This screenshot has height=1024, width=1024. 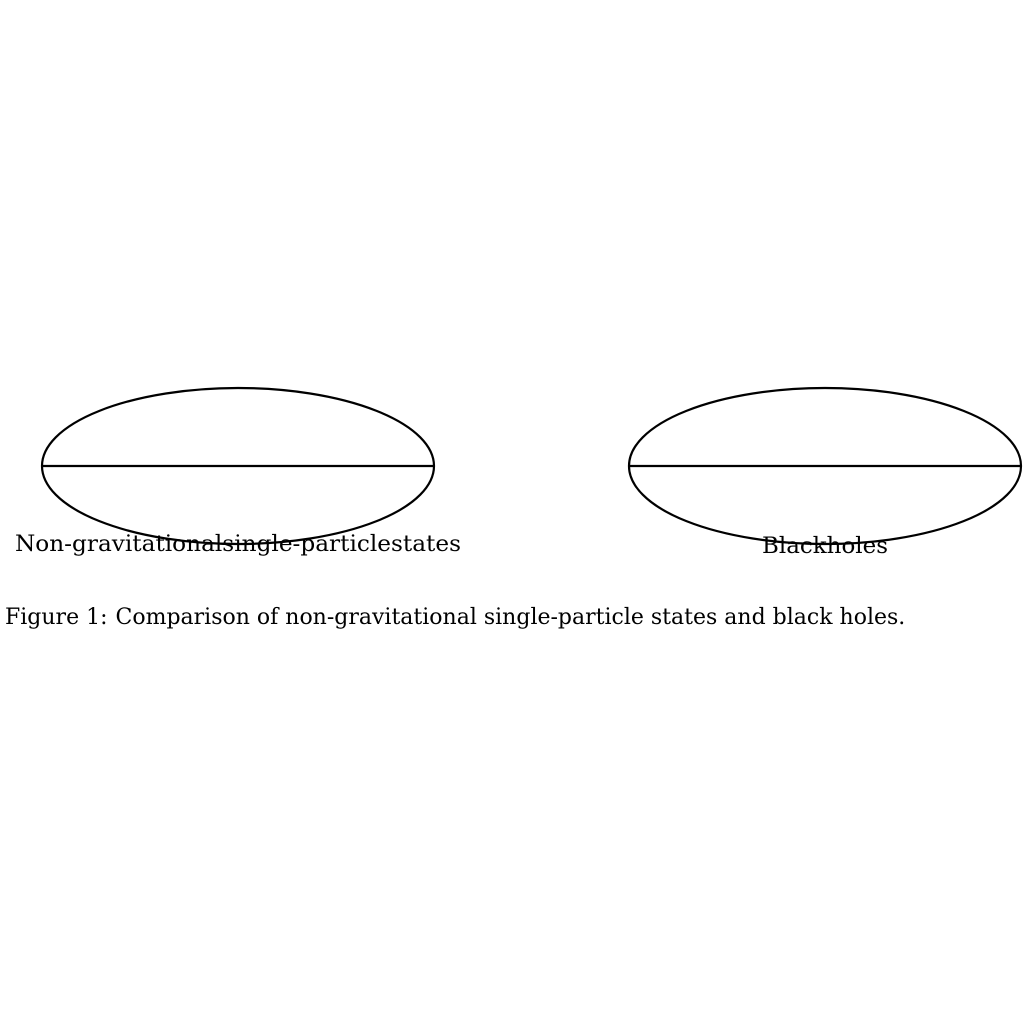 What do you see at coordinates (825, 472) in the screenshot?
I see `panel-black-holes: Blackholes` at bounding box center [825, 472].